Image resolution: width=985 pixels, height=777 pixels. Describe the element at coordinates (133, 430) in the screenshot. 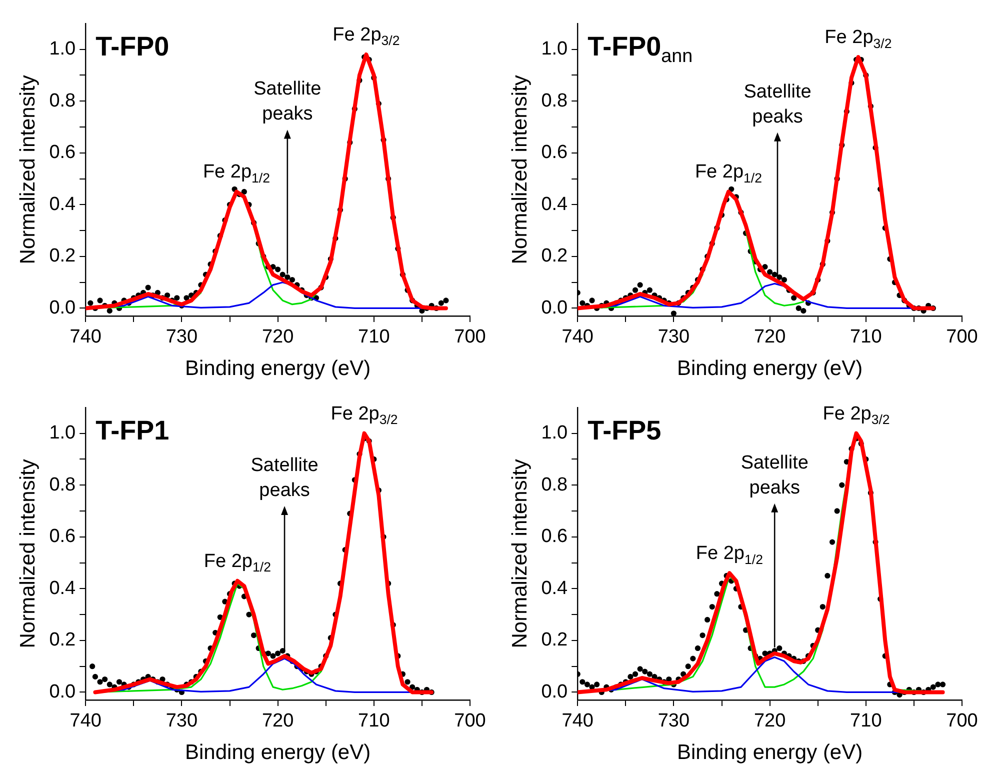

I see `chart-title: T-FP1` at that location.